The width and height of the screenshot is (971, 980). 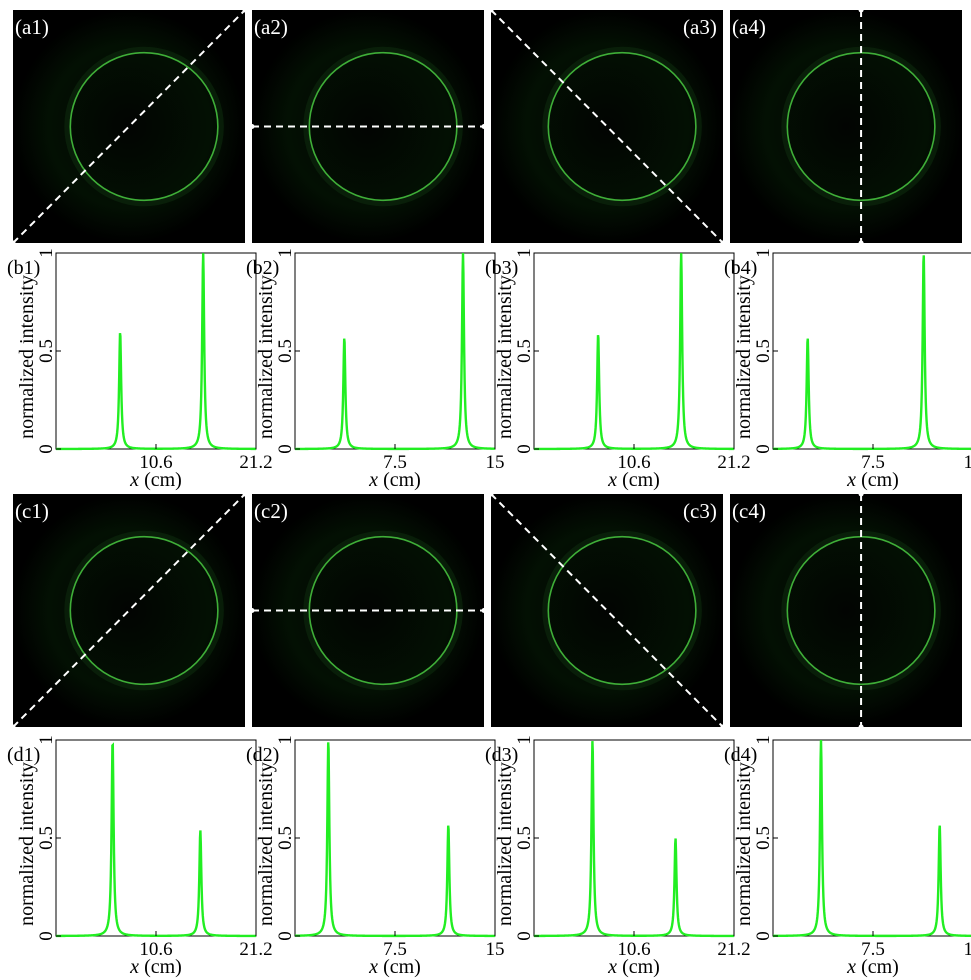 What do you see at coordinates (501, 268) in the screenshot?
I see `panel-label: (b3)` at bounding box center [501, 268].